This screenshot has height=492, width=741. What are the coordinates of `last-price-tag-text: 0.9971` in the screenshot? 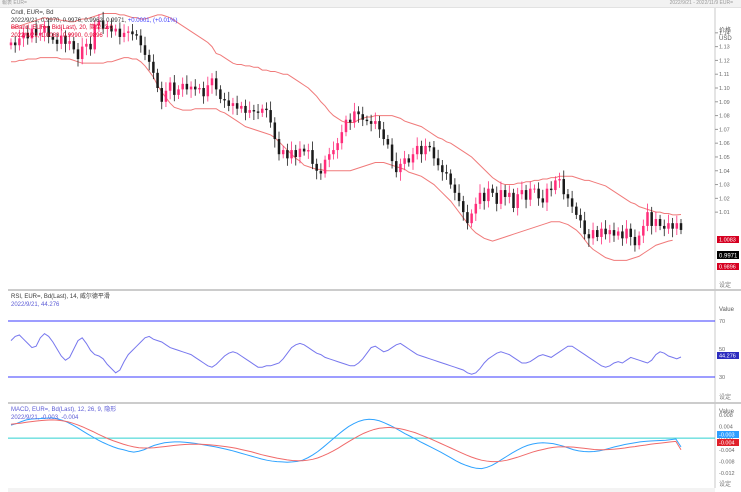 It's located at (728, 256).